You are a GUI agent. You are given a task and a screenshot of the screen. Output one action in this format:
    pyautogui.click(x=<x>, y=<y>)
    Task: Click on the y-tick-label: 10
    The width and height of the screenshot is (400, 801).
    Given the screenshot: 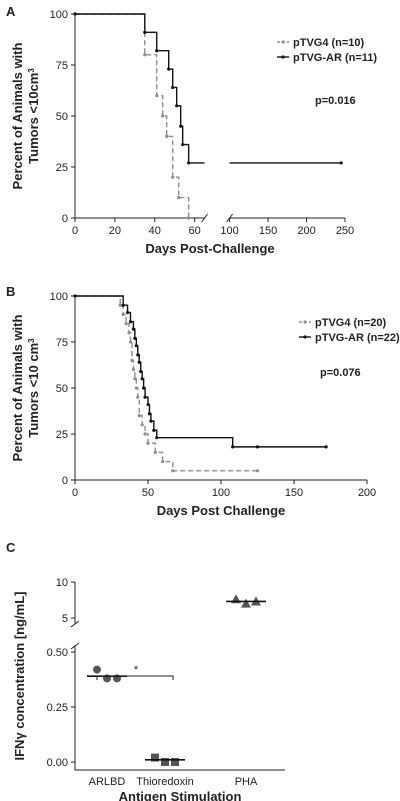 What is the action you would take?
    pyautogui.click(x=62, y=583)
    